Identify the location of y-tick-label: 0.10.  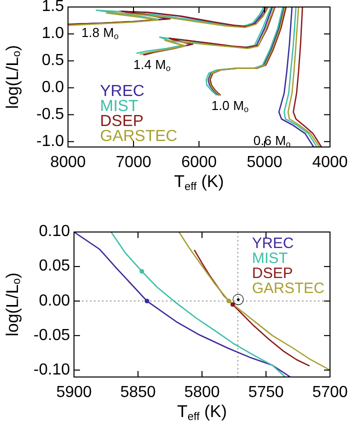
(54, 231).